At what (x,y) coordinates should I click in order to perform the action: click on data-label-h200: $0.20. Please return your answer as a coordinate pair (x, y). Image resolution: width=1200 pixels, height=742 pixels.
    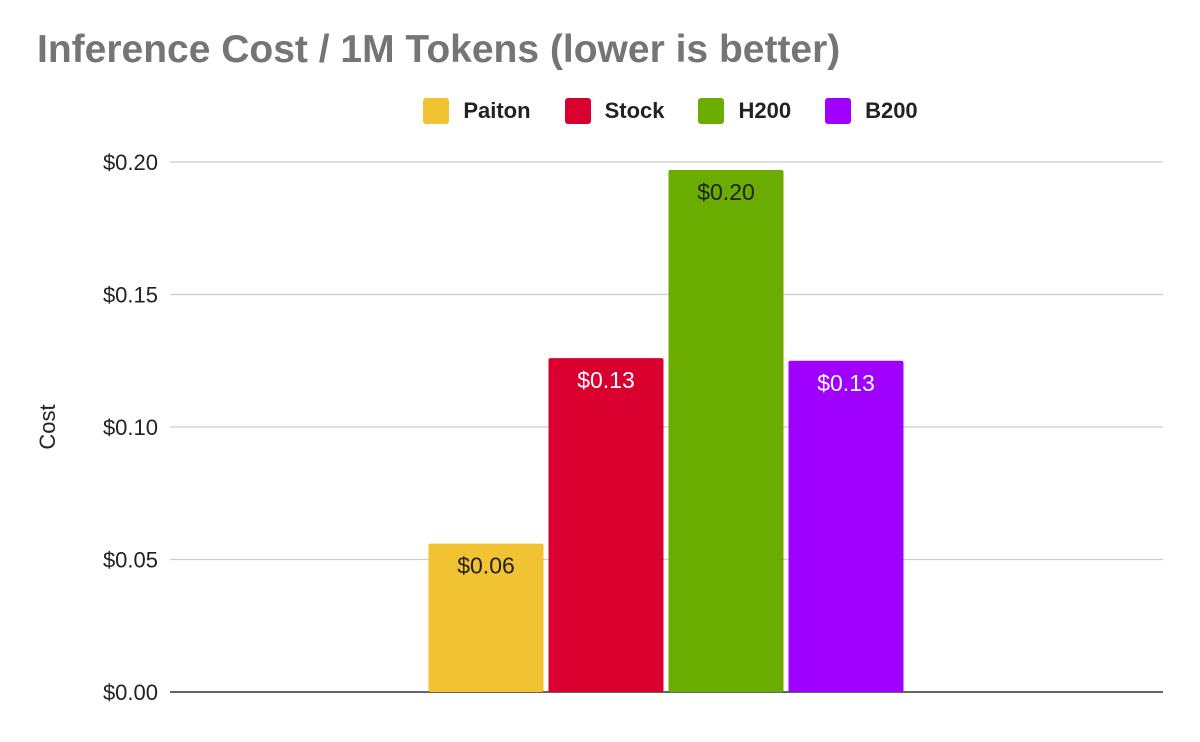
    Looking at the image, I should click on (726, 192).